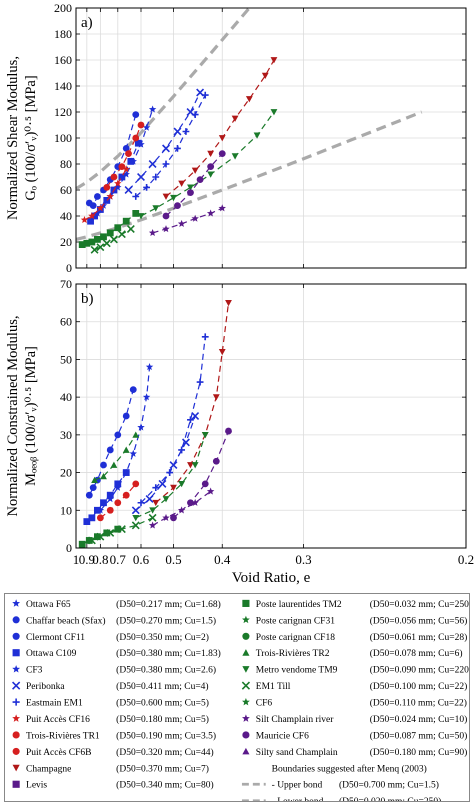 This screenshot has width=474, height=806. I want to click on legend-label: - Lower bond, so click(298, 799).